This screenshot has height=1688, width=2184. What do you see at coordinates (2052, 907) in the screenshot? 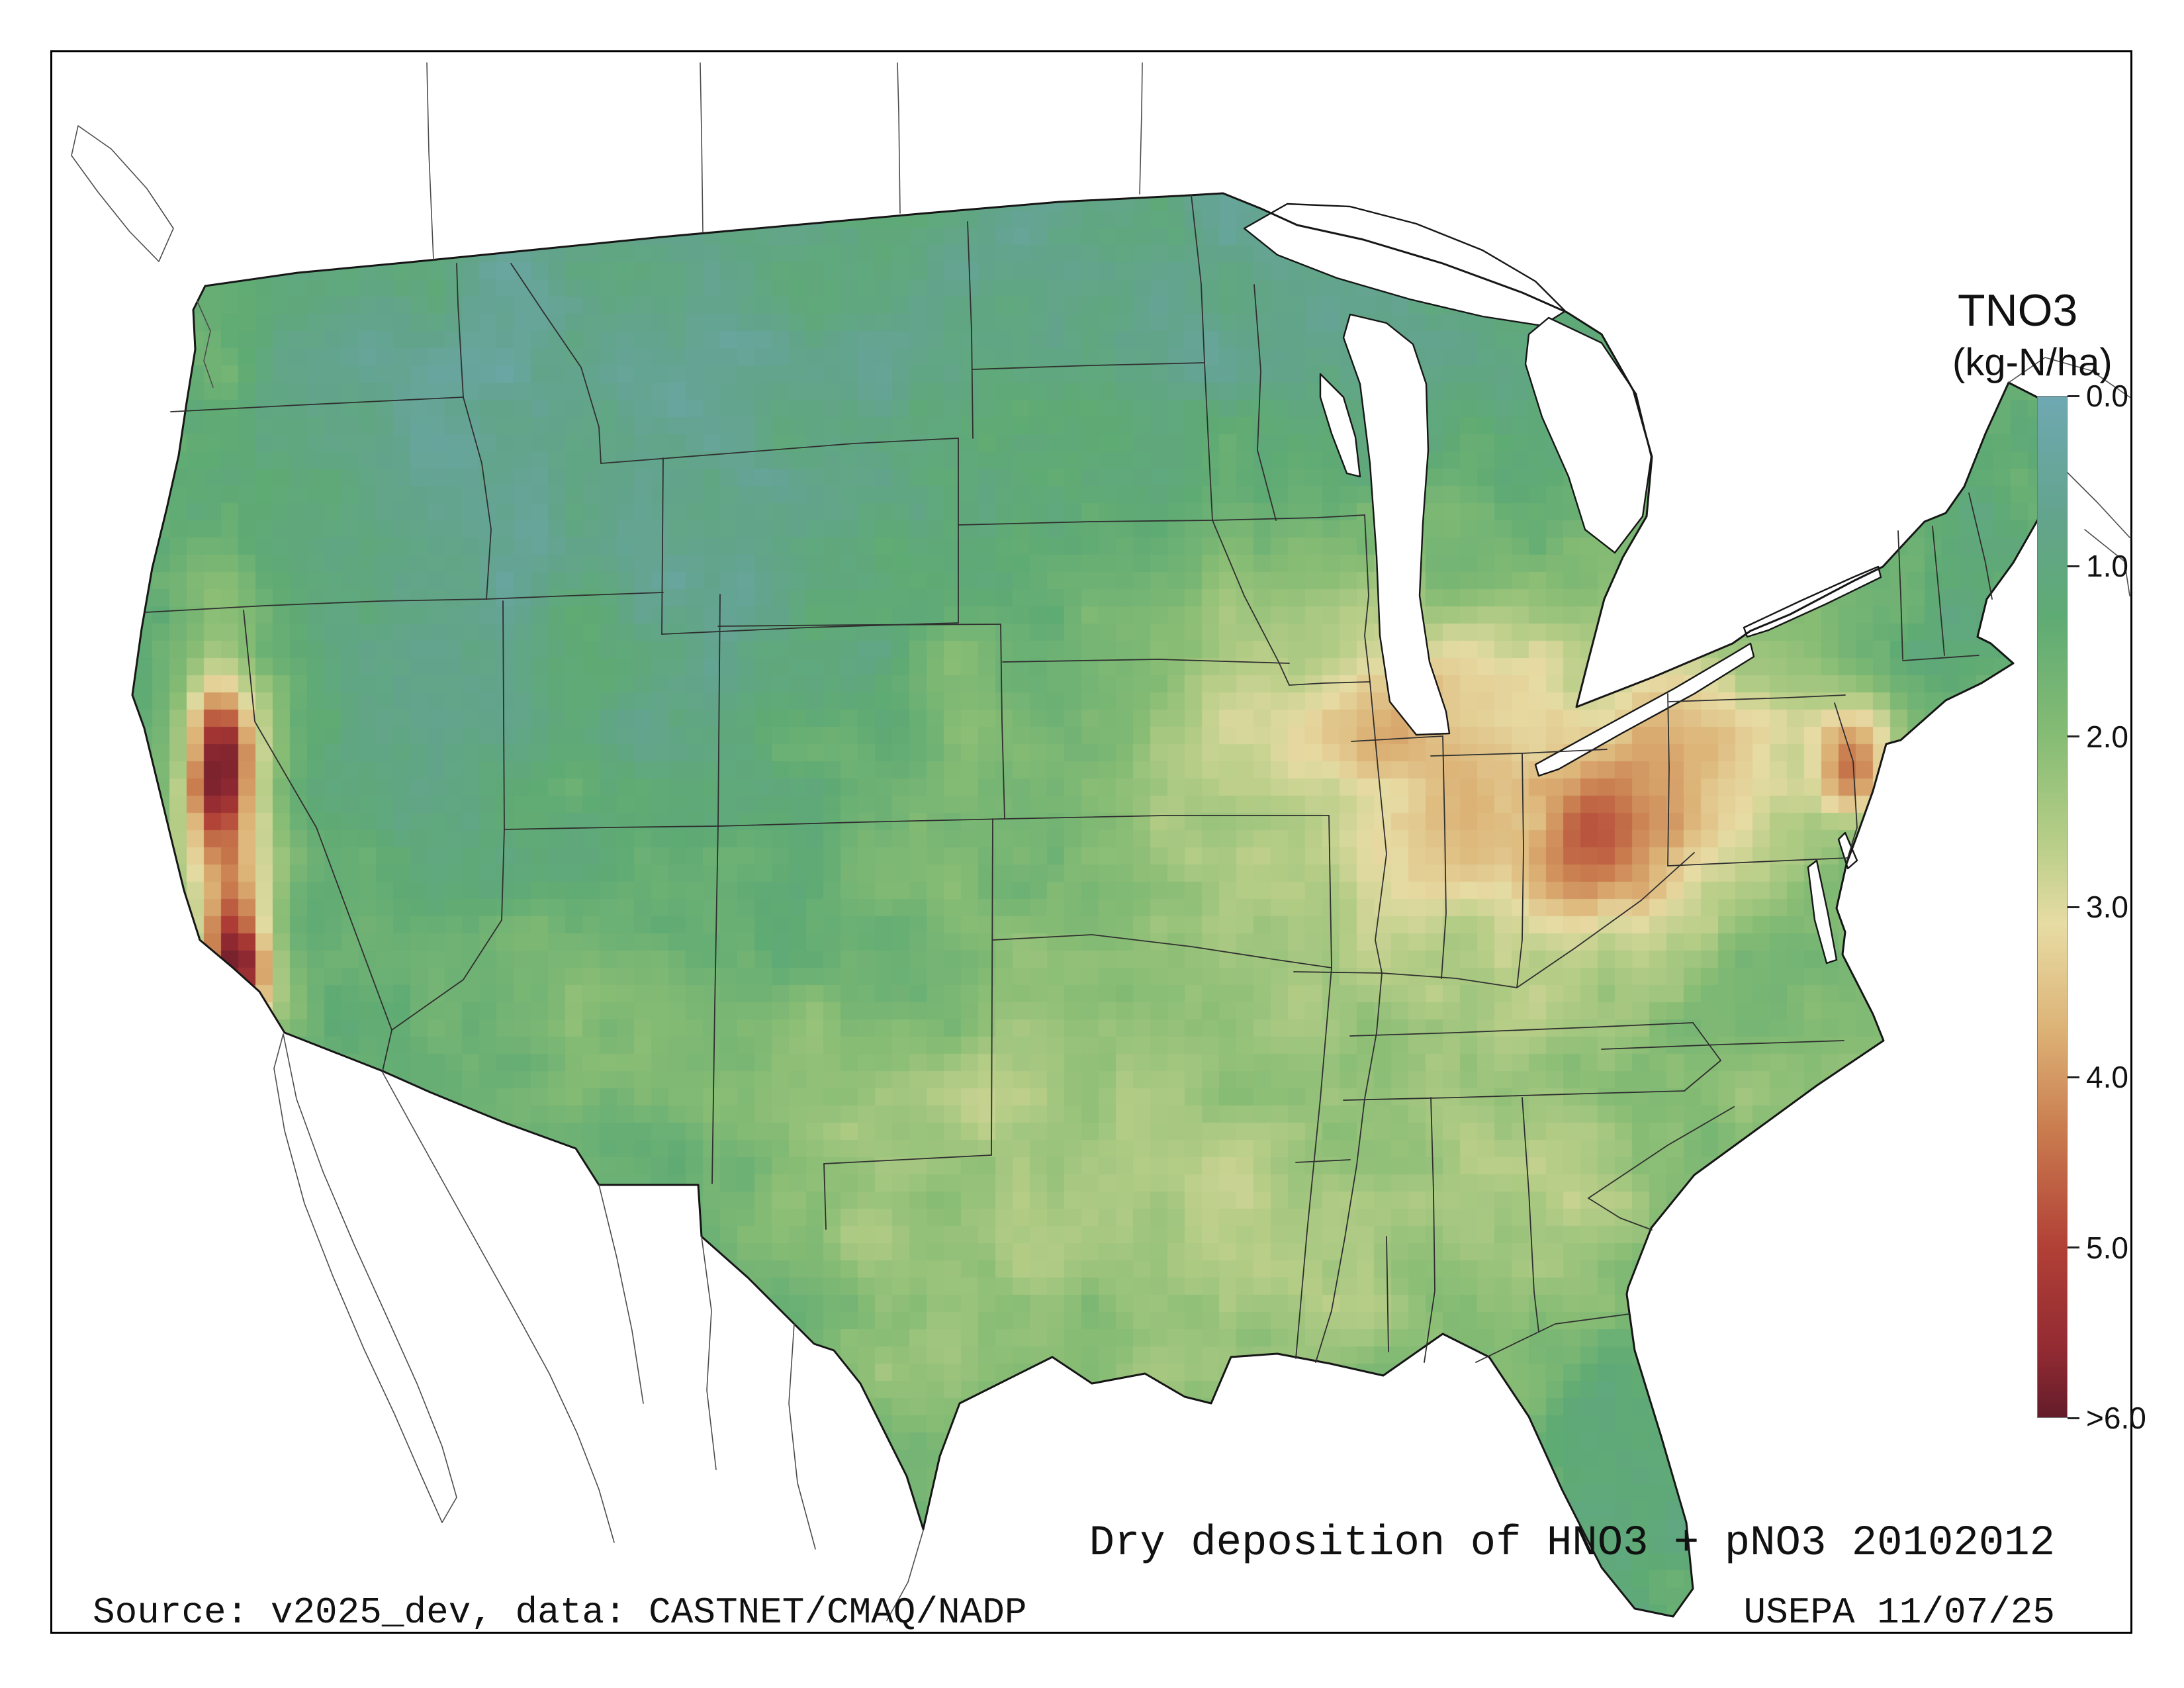
I see `legend-colorbar` at bounding box center [2052, 907].